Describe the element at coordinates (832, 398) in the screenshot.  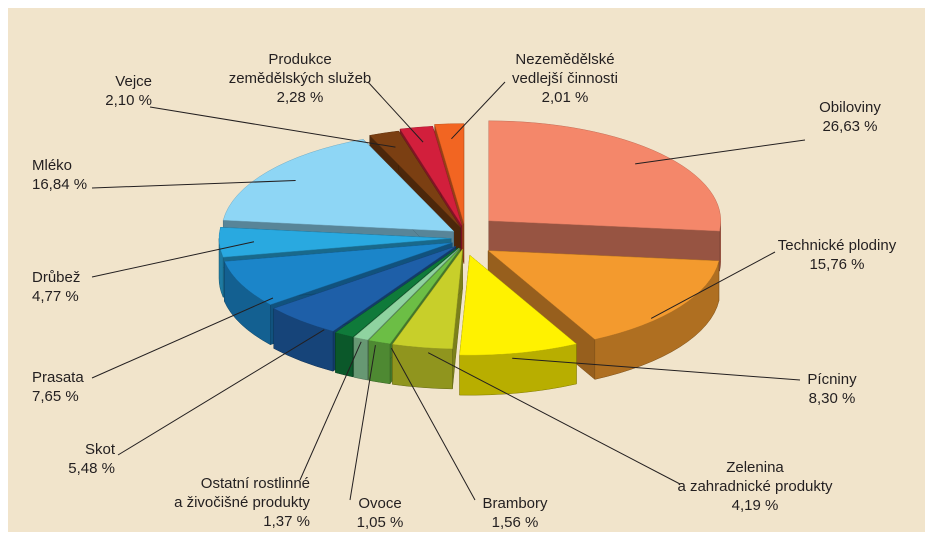
I see `value-label: 8,30 %` at that location.